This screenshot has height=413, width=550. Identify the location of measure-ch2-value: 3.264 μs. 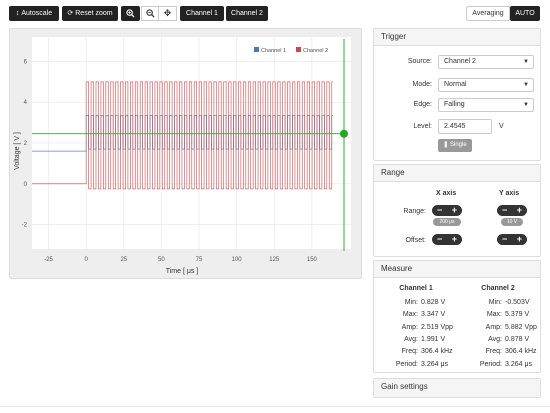
(518, 364).